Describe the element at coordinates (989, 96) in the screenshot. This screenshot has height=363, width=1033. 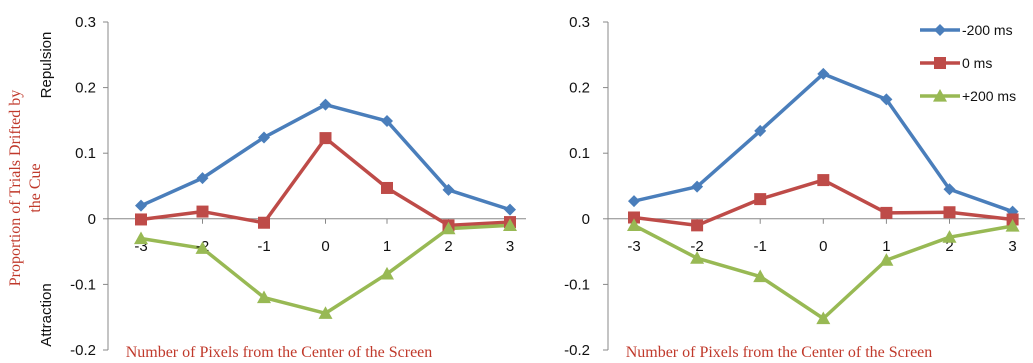
I see `legend-label: +200 ms` at that location.